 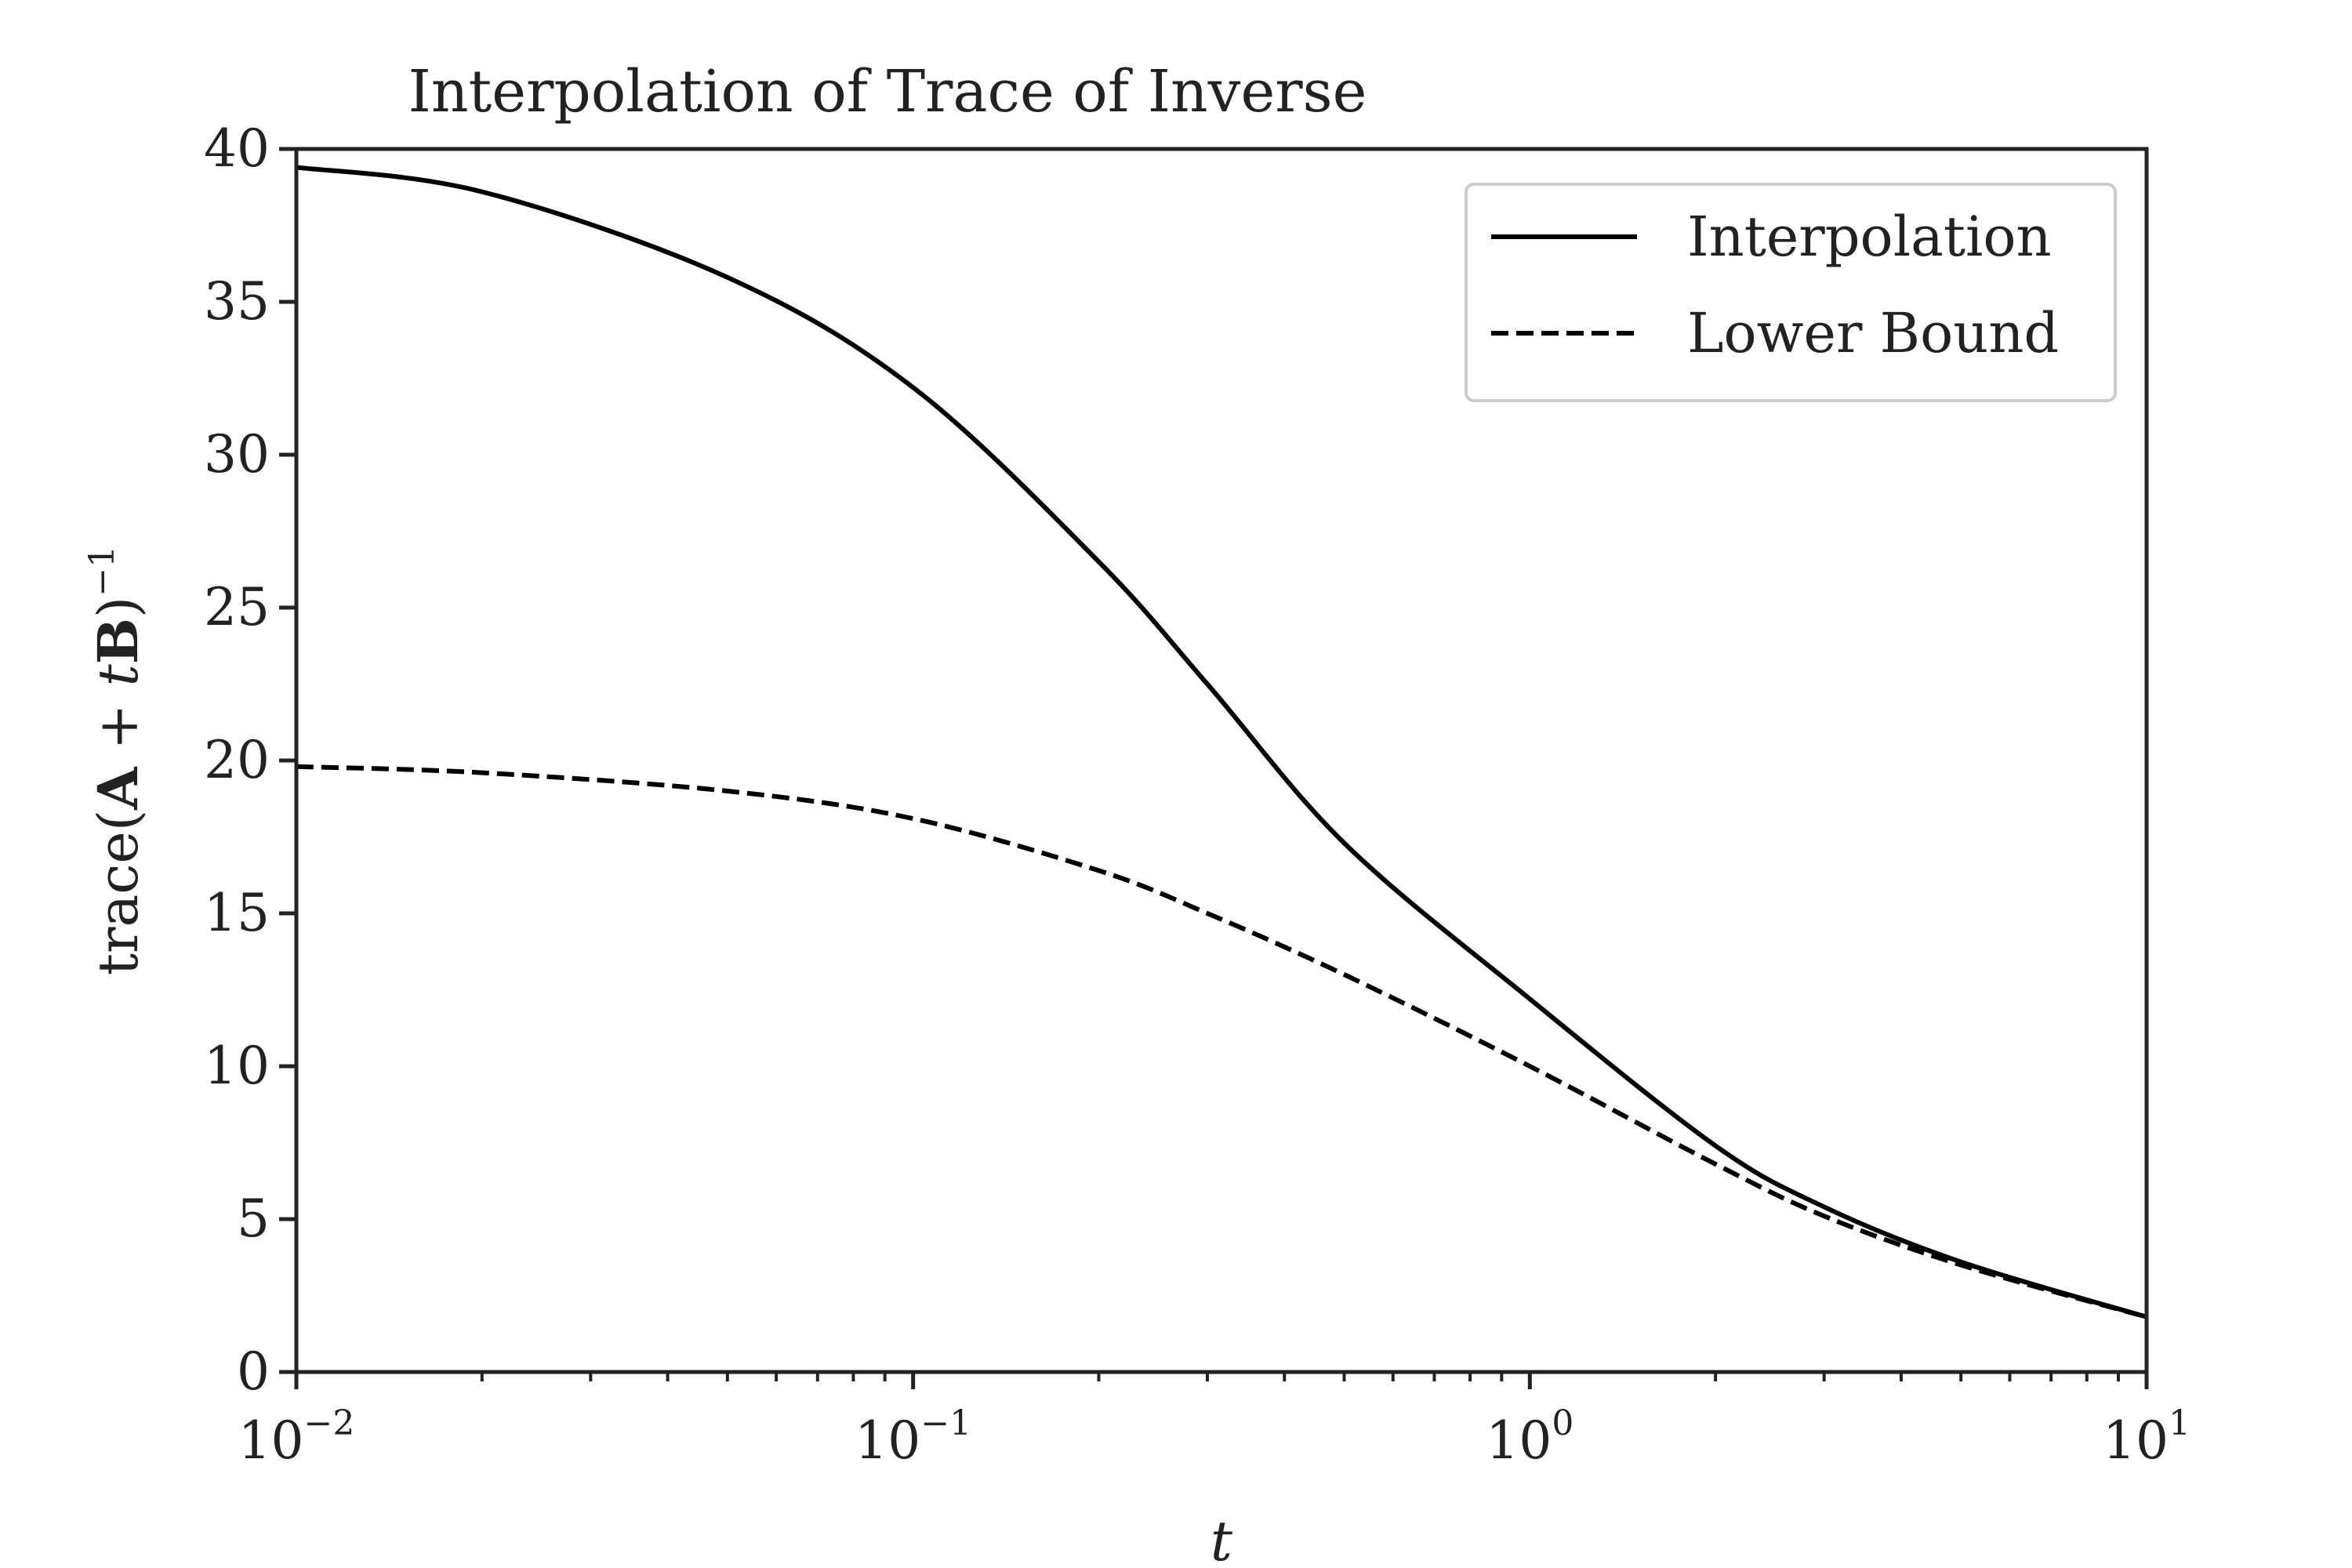 I want to click on y-tick-label: 25, so click(x=237, y=607).